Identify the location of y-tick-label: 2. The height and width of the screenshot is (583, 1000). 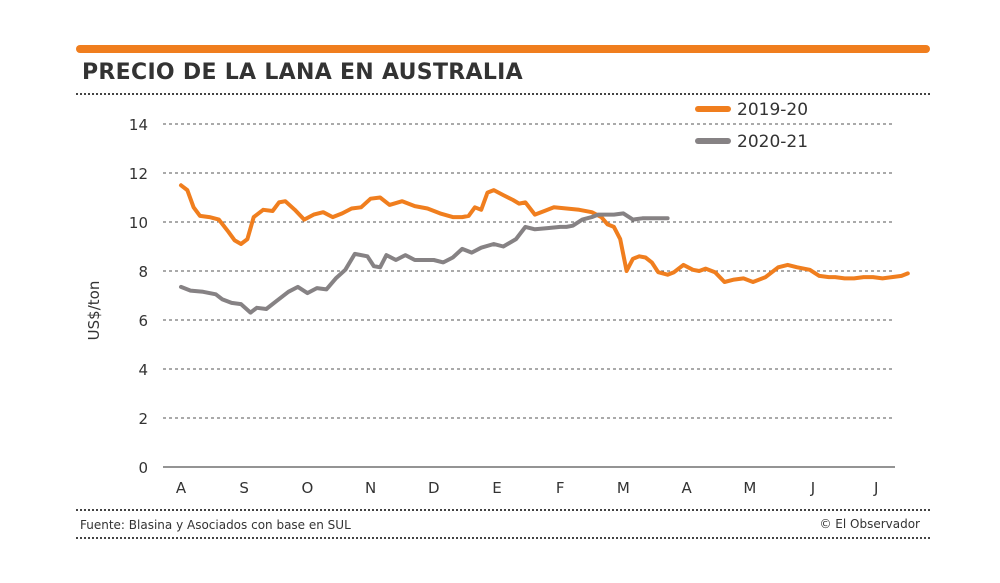
(143, 419).